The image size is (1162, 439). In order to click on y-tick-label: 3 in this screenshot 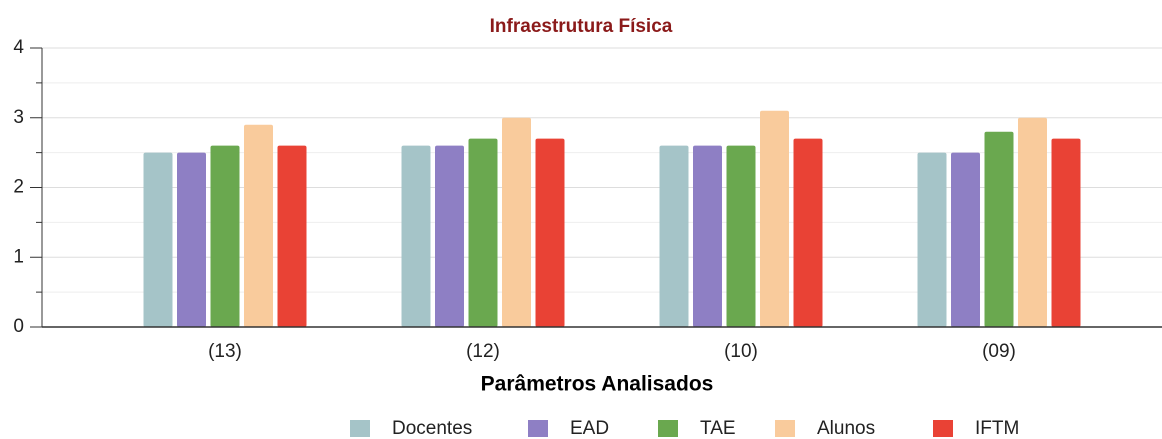, I will do `click(18, 117)`.